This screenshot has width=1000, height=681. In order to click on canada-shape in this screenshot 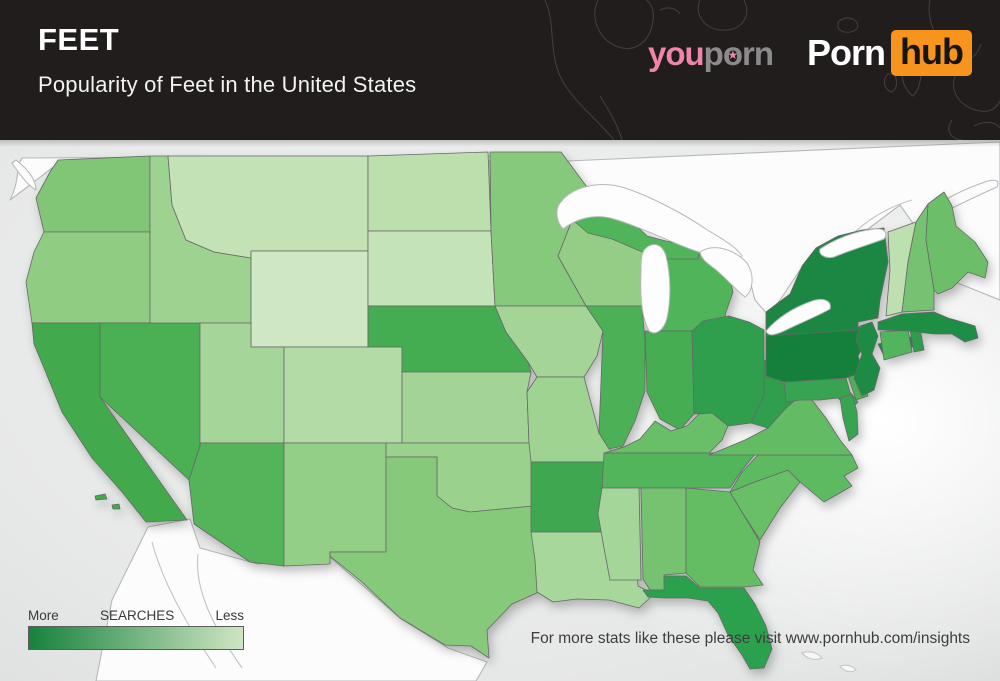, I will do `click(24, 175)`.